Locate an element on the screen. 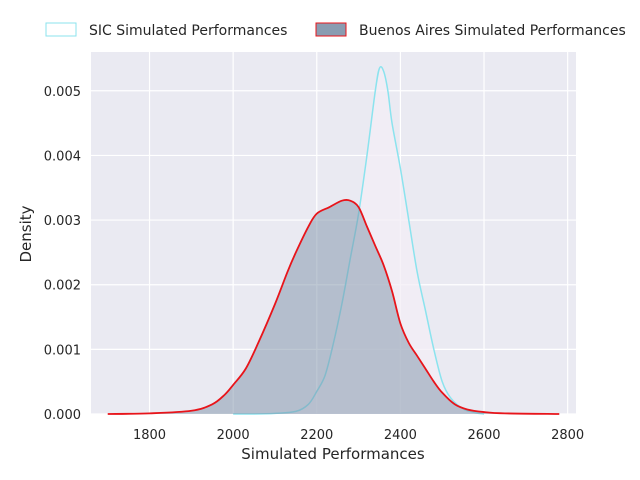 The image size is (640, 480). y-tick-label: 0.002 is located at coordinates (62, 286).